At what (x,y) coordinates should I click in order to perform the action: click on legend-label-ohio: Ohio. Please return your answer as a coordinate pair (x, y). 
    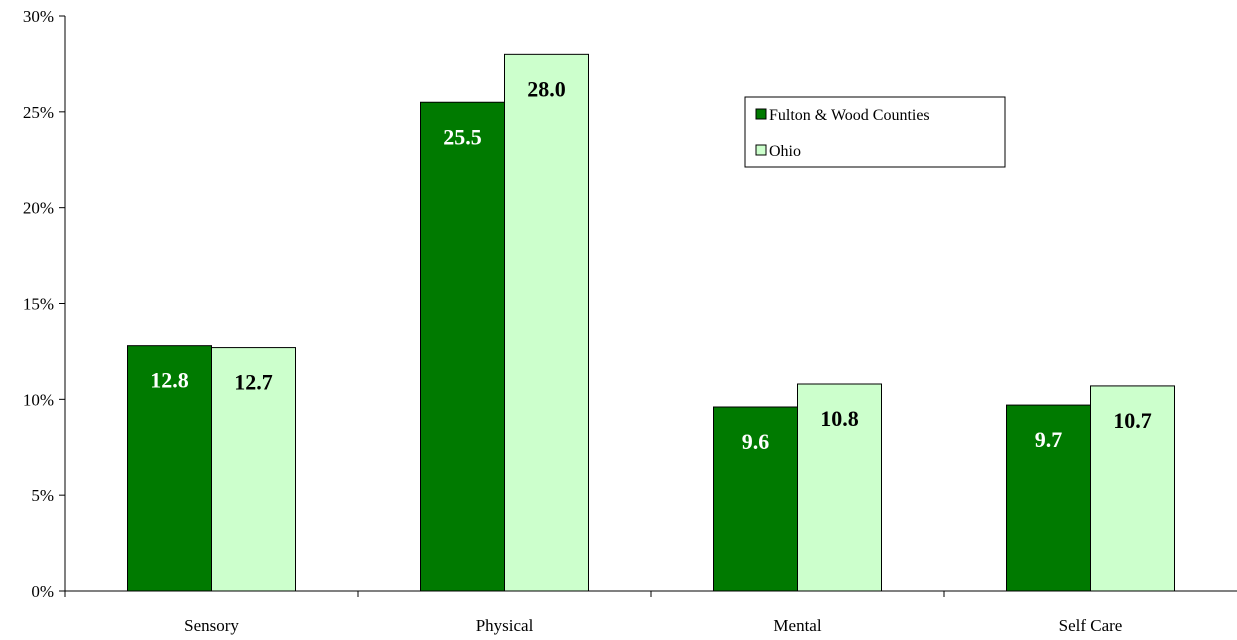
    Looking at the image, I should click on (785, 151).